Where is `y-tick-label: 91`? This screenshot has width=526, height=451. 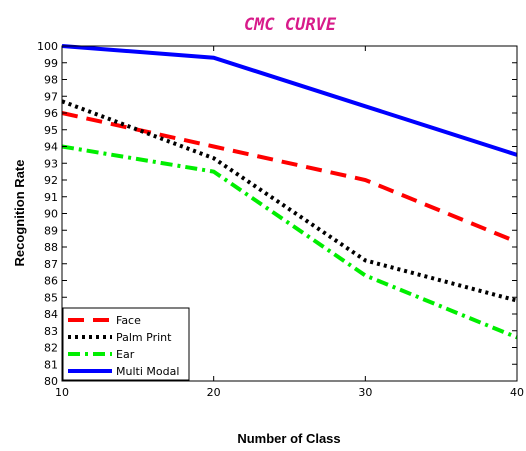
y-tick-label: 91 is located at coordinates (51, 197).